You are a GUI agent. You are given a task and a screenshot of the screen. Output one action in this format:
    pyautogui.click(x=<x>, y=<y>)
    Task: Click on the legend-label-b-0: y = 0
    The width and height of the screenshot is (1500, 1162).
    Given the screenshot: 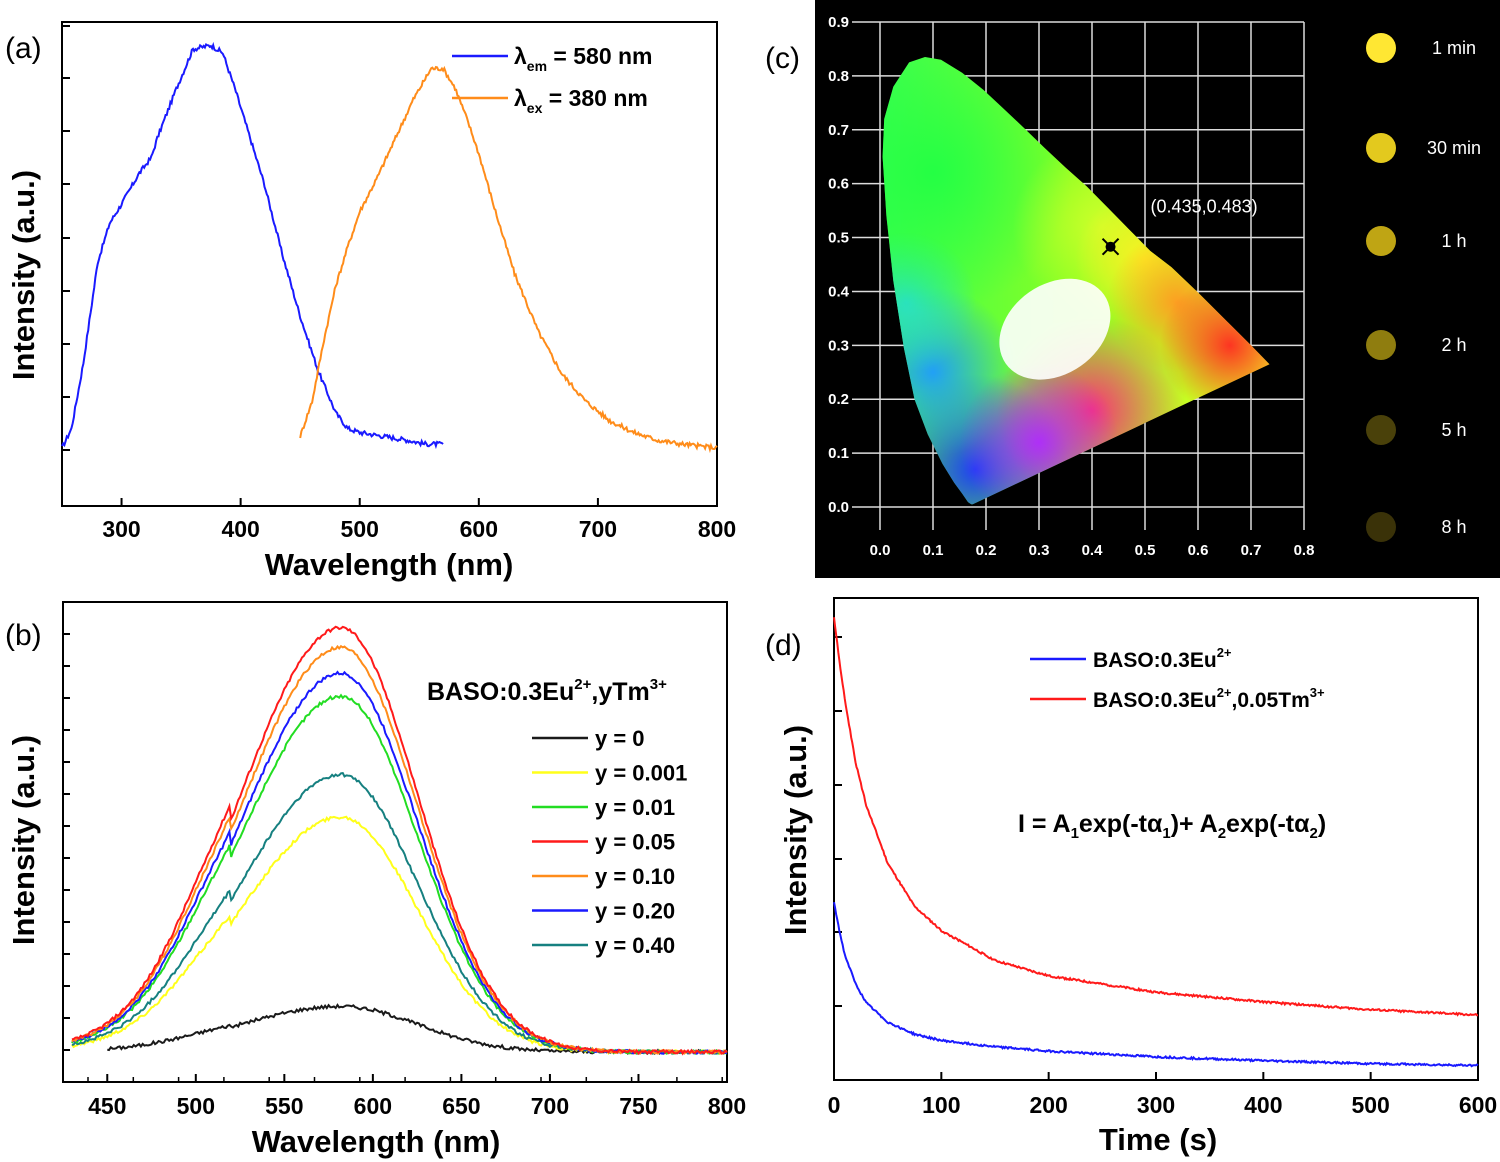 What is the action you would take?
    pyautogui.click(x=620, y=738)
    